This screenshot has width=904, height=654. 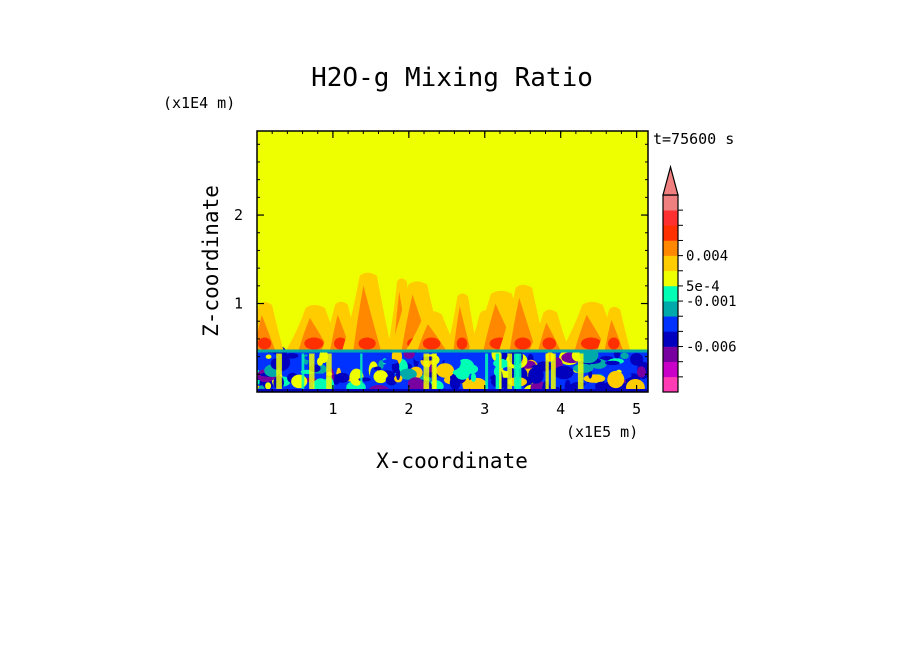 What do you see at coordinates (636, 409) in the screenshot?
I see `x-tick-label: 5` at bounding box center [636, 409].